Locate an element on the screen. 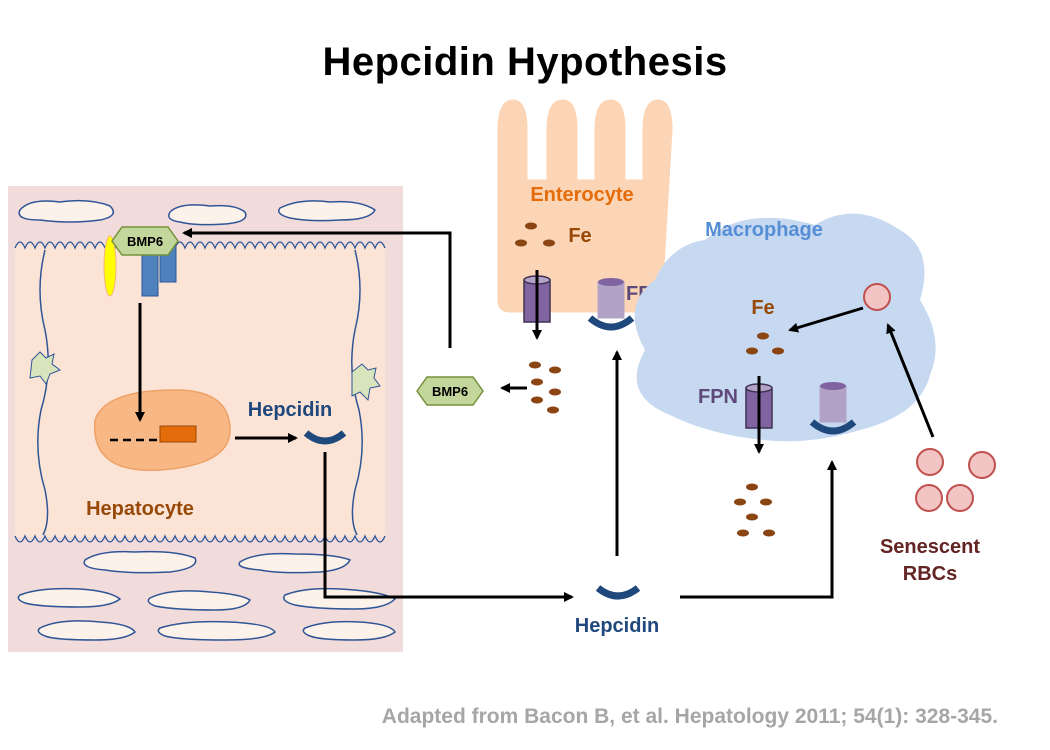 This screenshot has width=1050, height=750. rbcs-label: RBCs is located at coordinates (930, 574).